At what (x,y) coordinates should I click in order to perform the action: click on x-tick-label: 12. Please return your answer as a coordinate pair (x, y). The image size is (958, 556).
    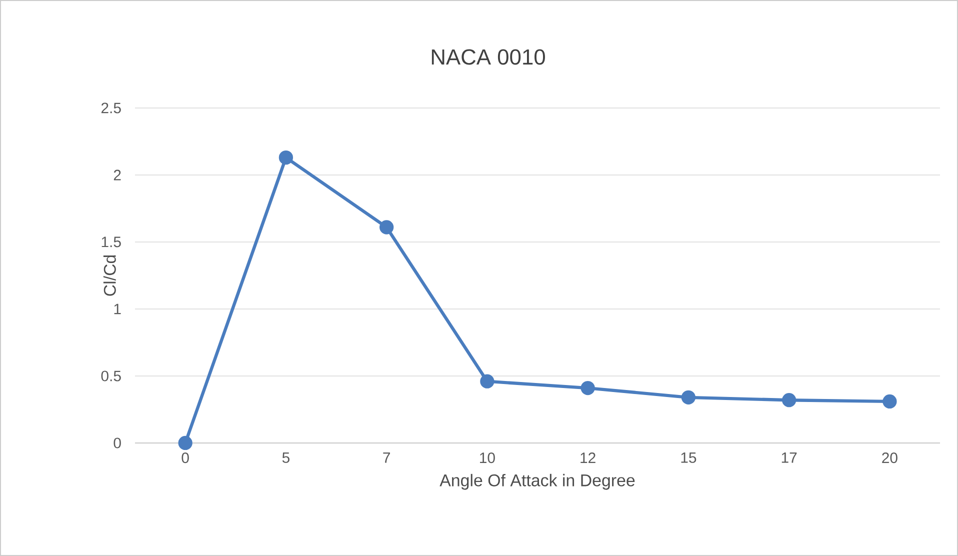
    Looking at the image, I should click on (588, 457).